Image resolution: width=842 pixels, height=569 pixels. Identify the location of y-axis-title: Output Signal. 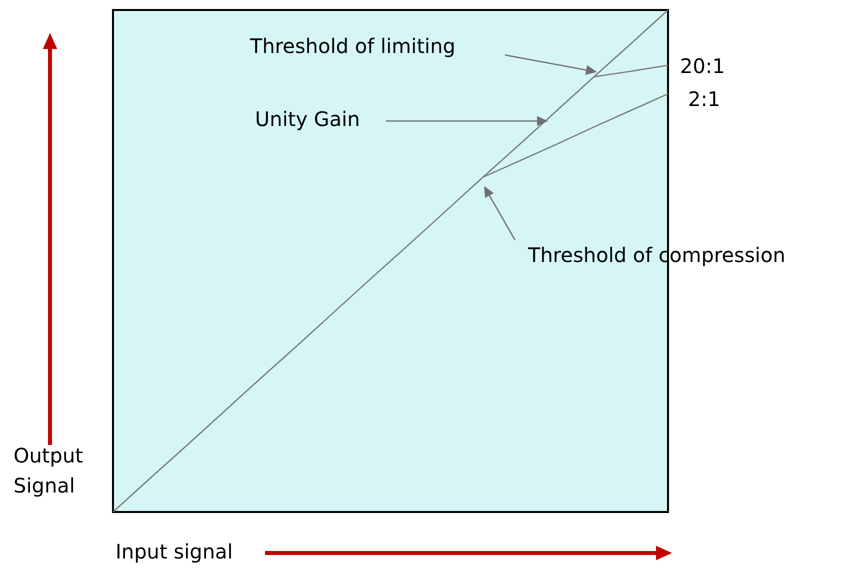
(49, 471).